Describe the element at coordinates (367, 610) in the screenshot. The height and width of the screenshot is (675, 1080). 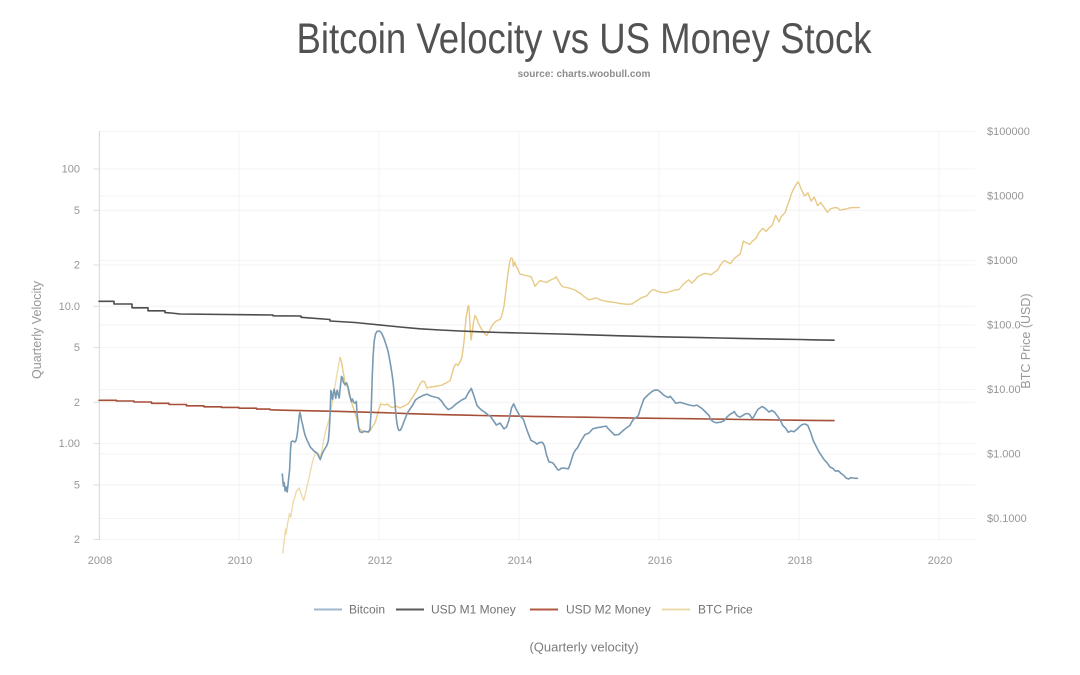
I see `svg-text: Bitcoin` at that location.